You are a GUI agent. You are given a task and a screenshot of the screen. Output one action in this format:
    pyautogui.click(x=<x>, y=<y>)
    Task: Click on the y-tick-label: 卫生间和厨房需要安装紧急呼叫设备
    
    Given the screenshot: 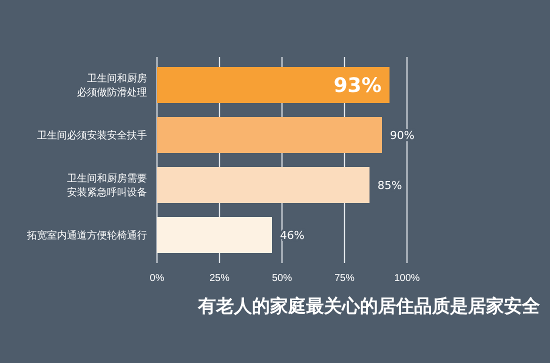 What is the action you would take?
    pyautogui.click(x=107, y=185)
    